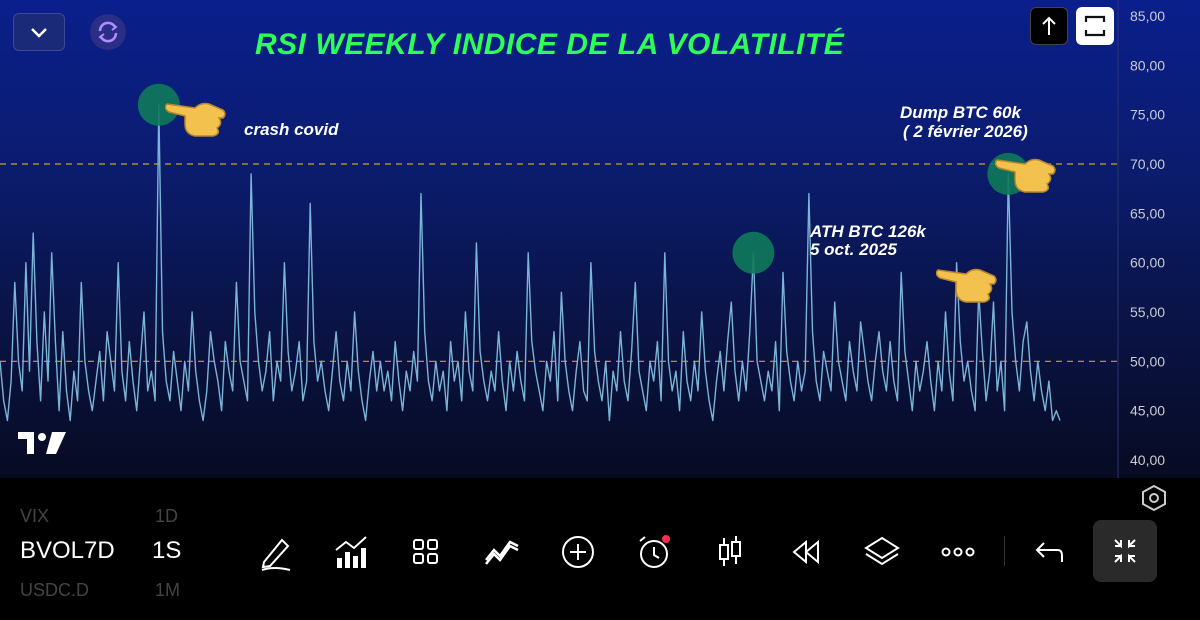  I want to click on chevron-down-icon, so click(39, 33).